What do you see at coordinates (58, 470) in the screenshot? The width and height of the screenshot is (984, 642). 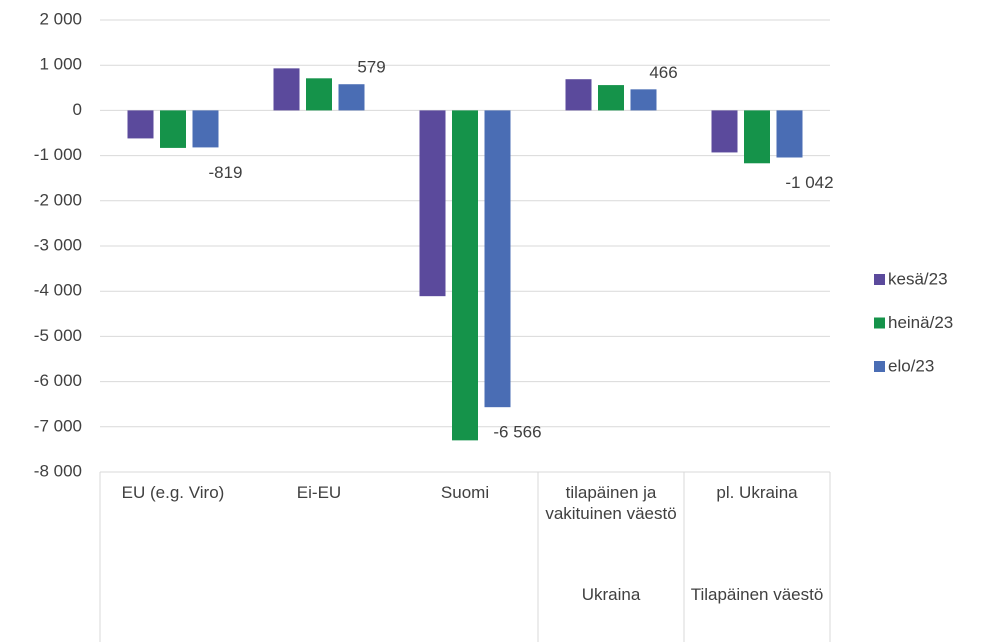 I see `y-tick-label: -8 000` at bounding box center [58, 470].